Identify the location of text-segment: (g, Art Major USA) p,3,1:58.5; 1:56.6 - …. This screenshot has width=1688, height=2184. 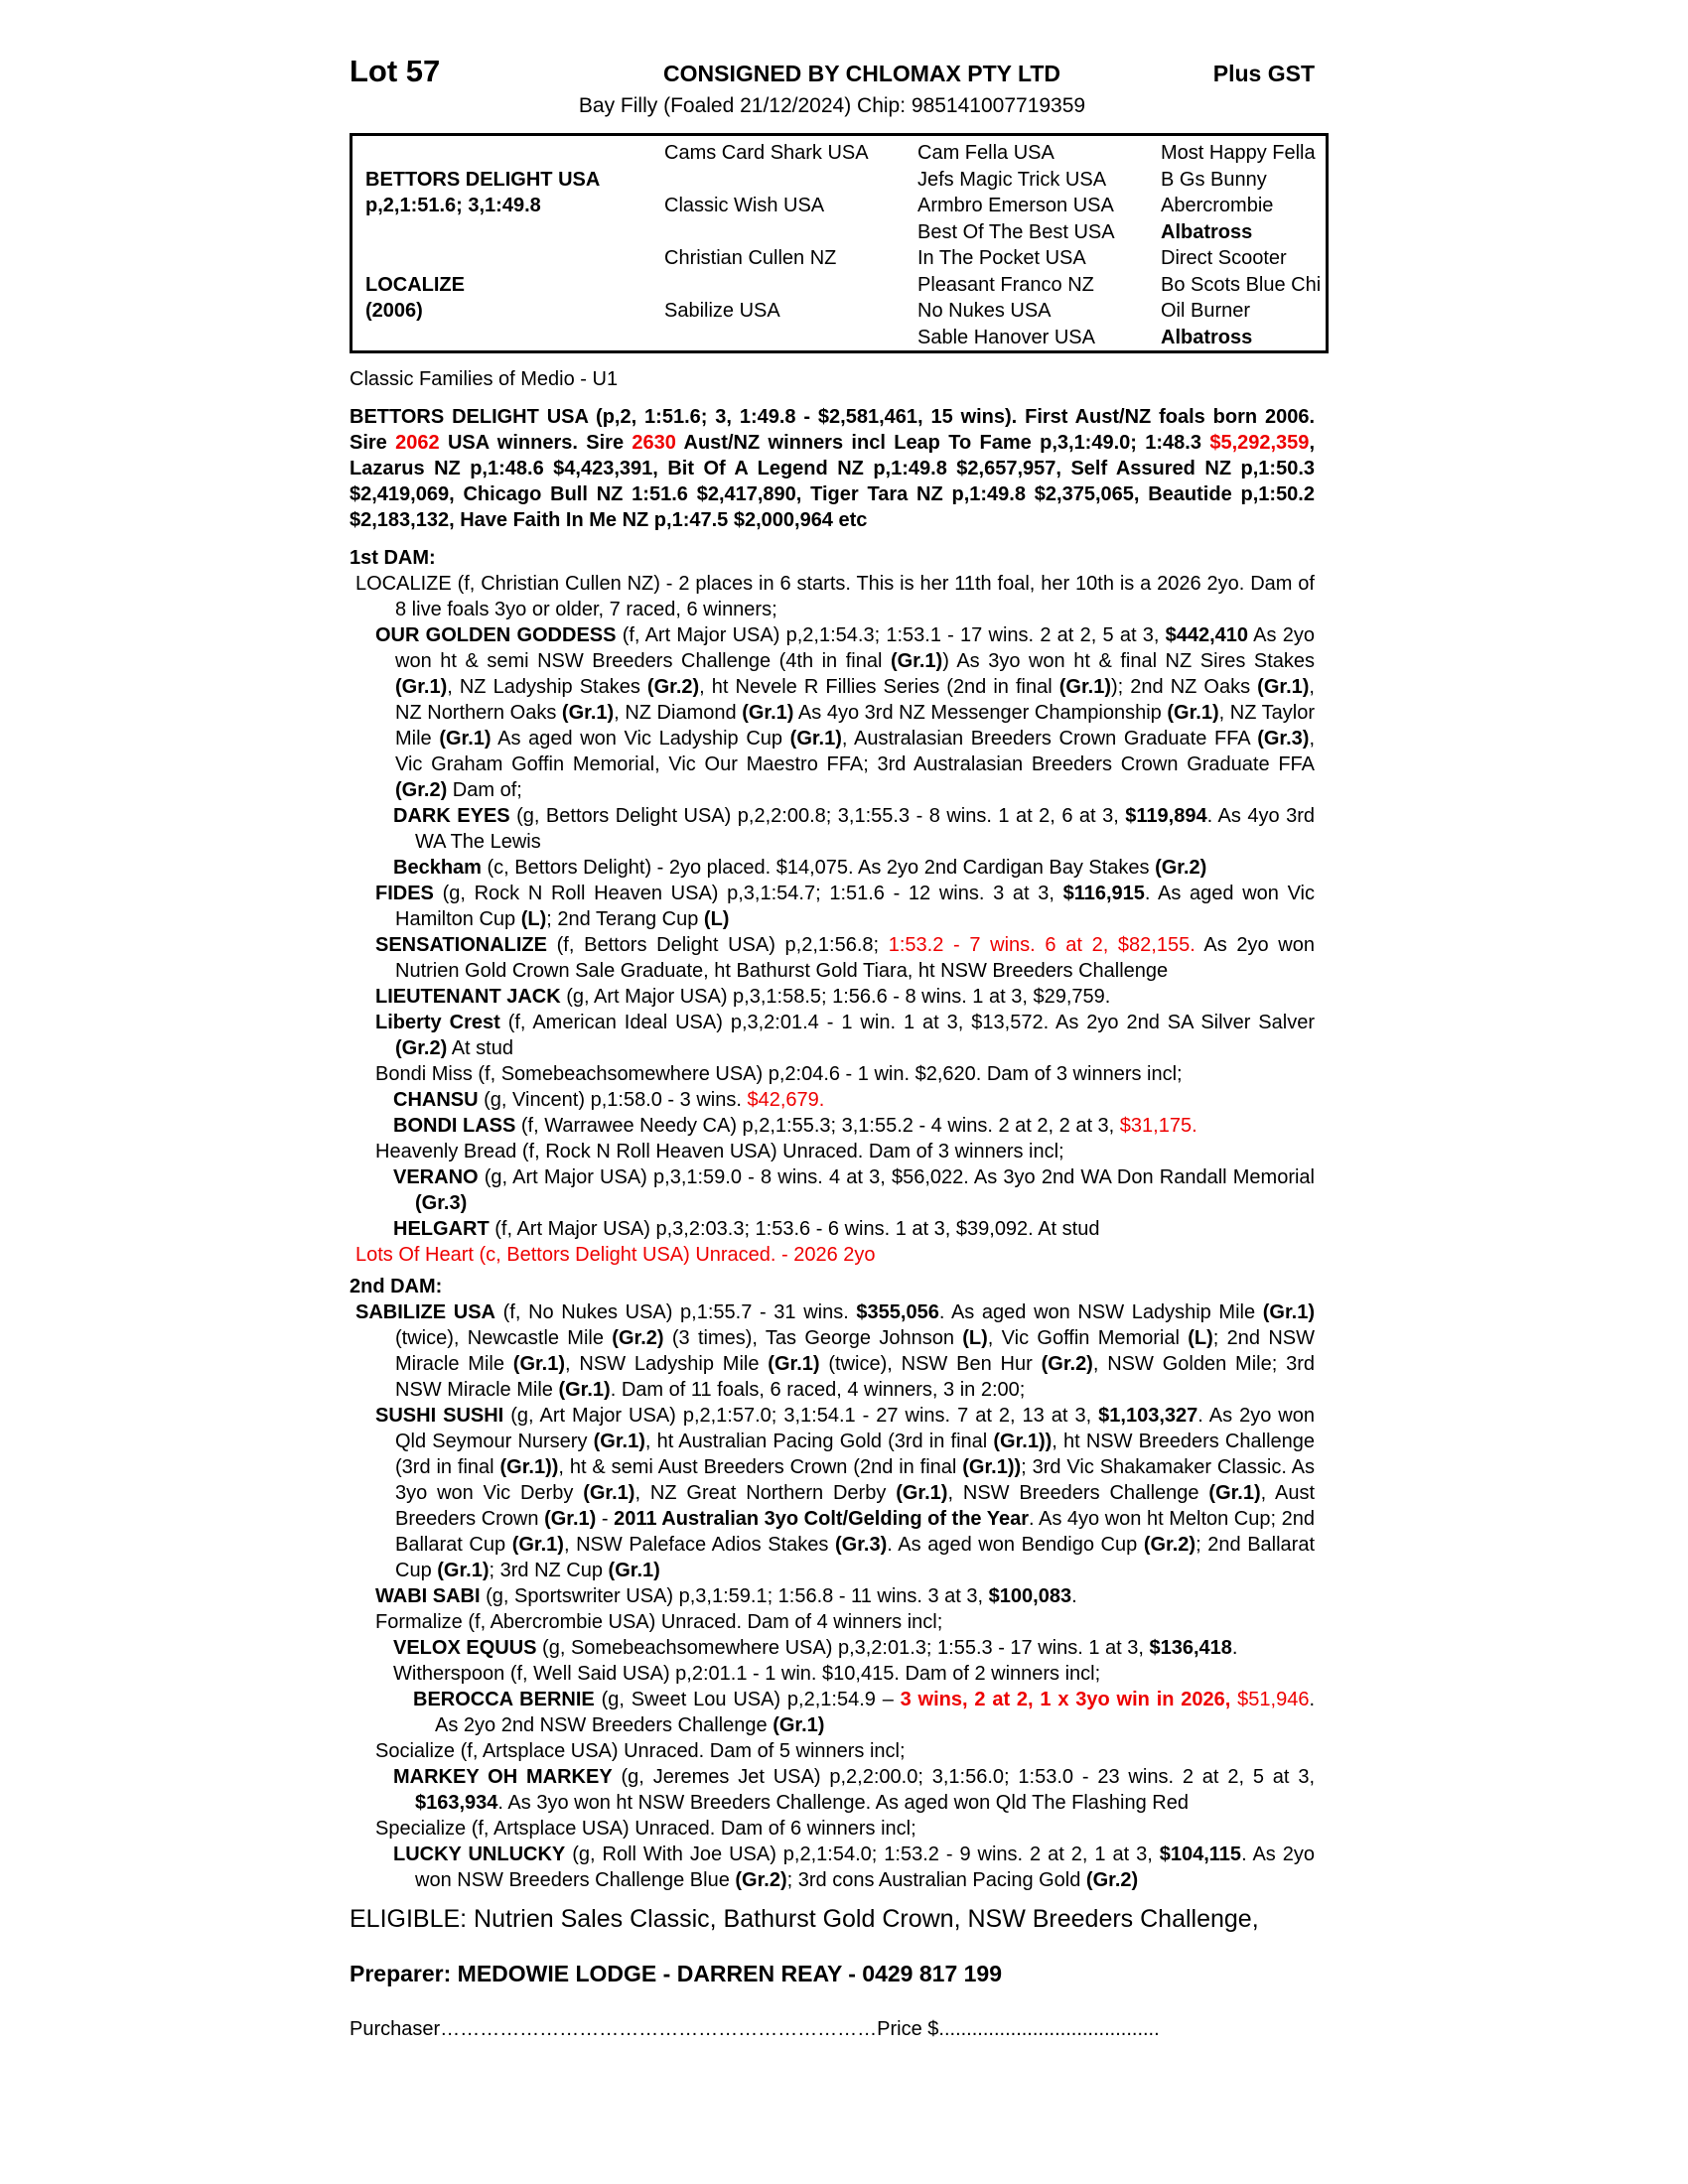
(835, 997).